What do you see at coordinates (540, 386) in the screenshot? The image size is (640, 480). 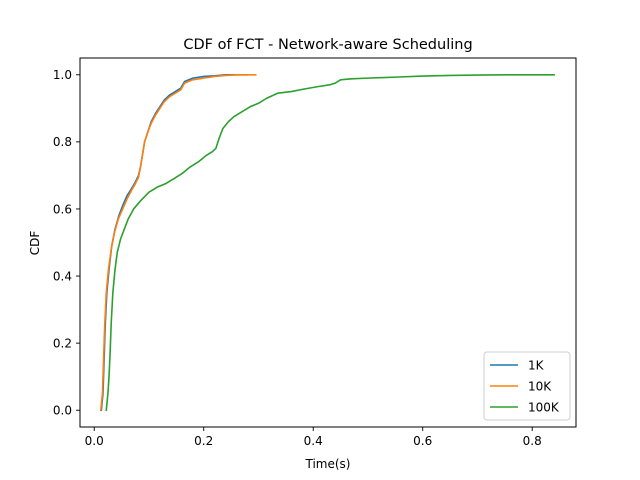 I see `legend-label-10K: 10K` at bounding box center [540, 386].